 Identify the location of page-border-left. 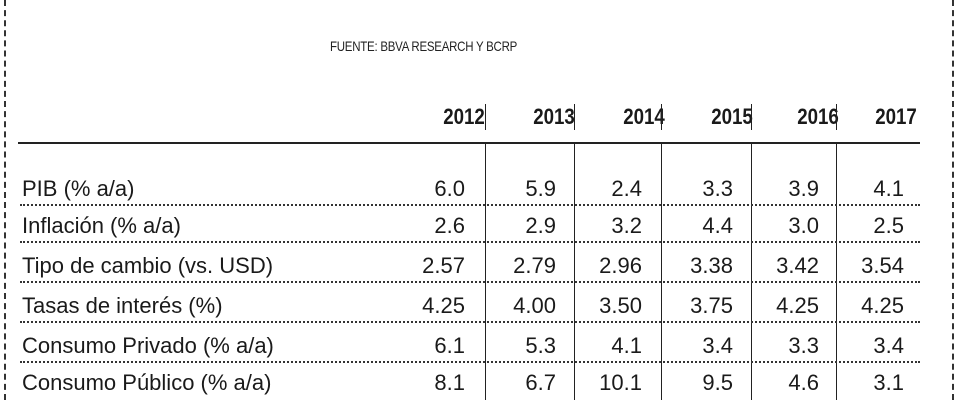
(5, 200).